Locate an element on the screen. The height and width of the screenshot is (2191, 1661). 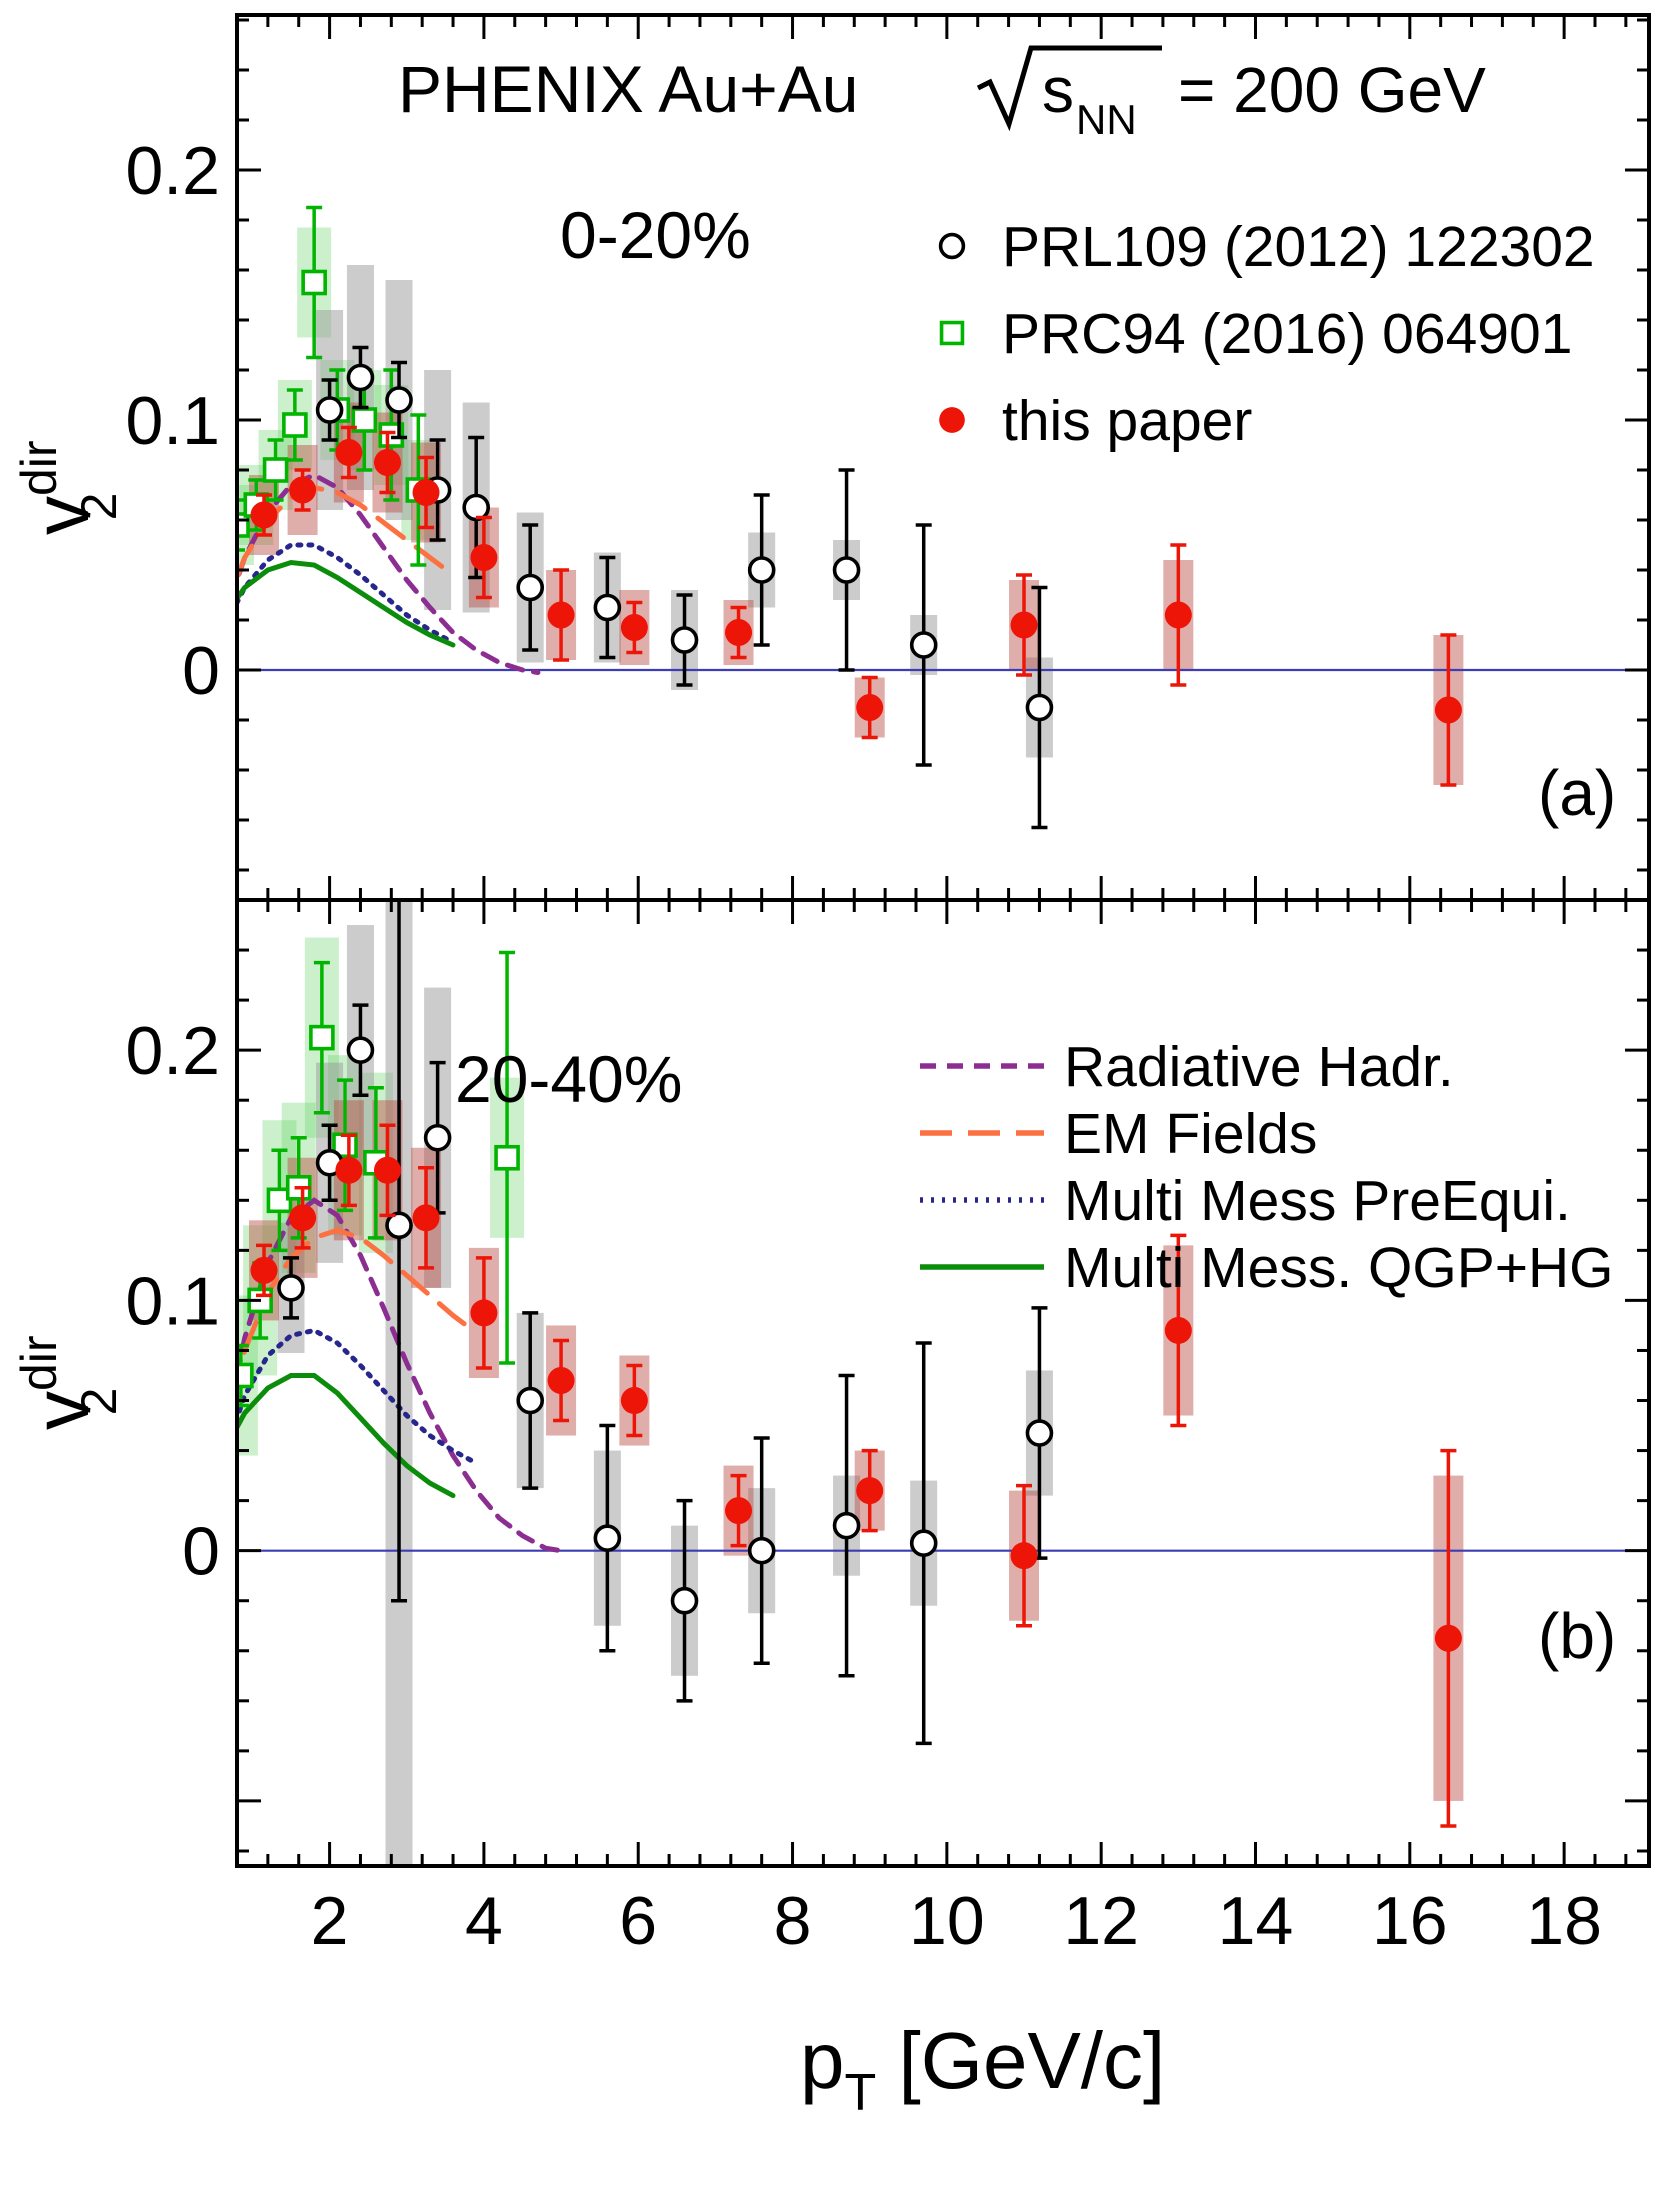
legend-row-2: PRC94 (2016) 064901 is located at coordinates (1255, 334).